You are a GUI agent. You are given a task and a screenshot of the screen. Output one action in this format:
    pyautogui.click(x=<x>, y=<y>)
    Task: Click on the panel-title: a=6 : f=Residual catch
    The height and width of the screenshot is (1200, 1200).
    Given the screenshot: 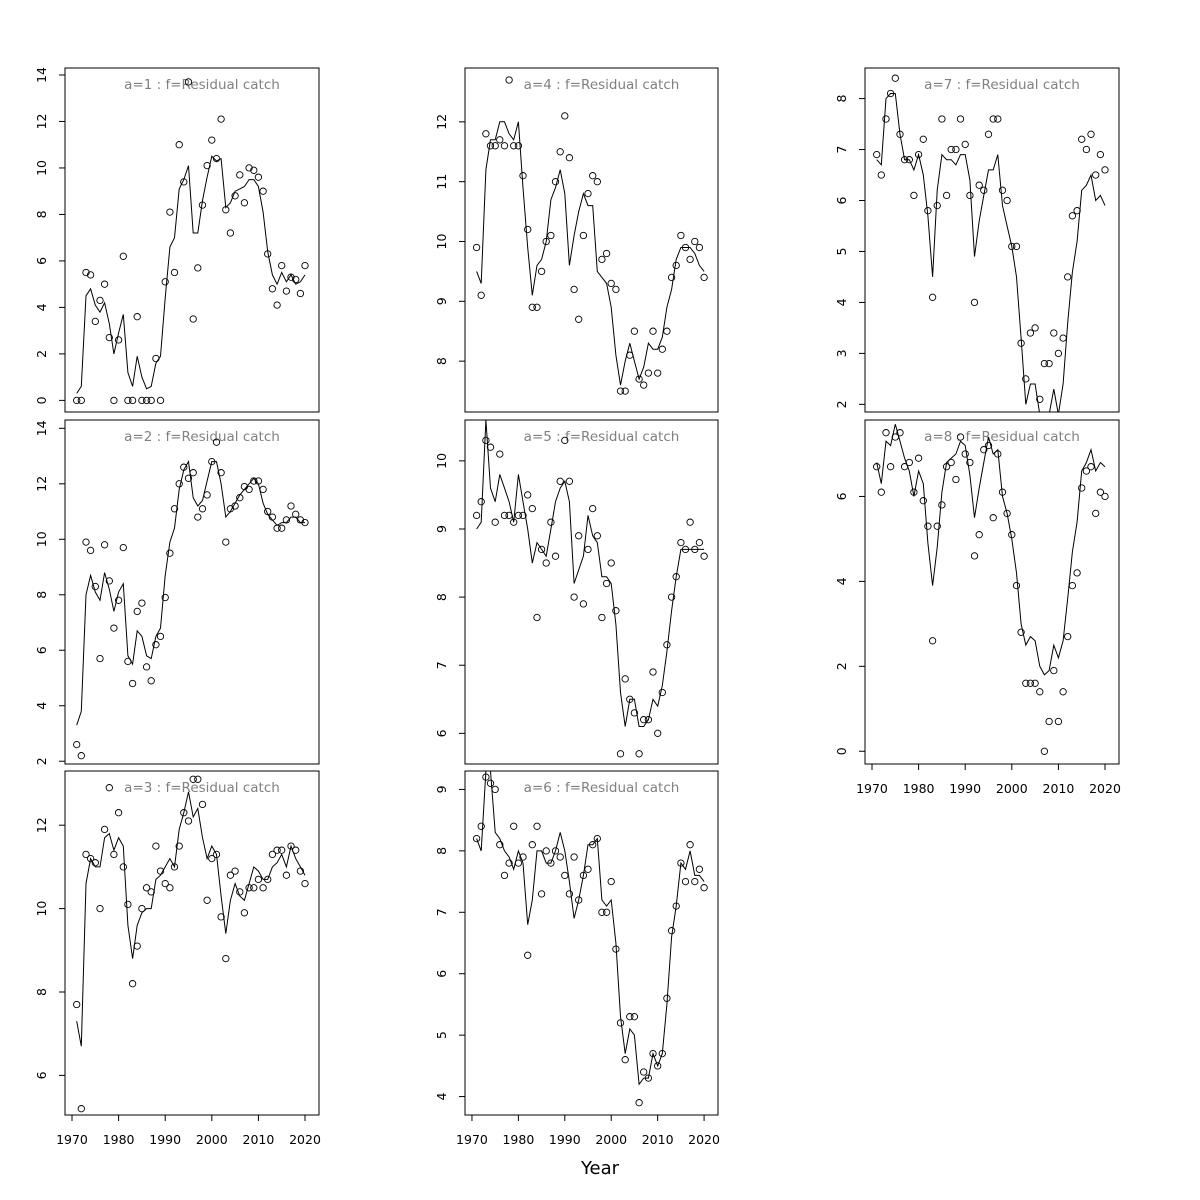 What is the action you would take?
    pyautogui.click(x=602, y=788)
    